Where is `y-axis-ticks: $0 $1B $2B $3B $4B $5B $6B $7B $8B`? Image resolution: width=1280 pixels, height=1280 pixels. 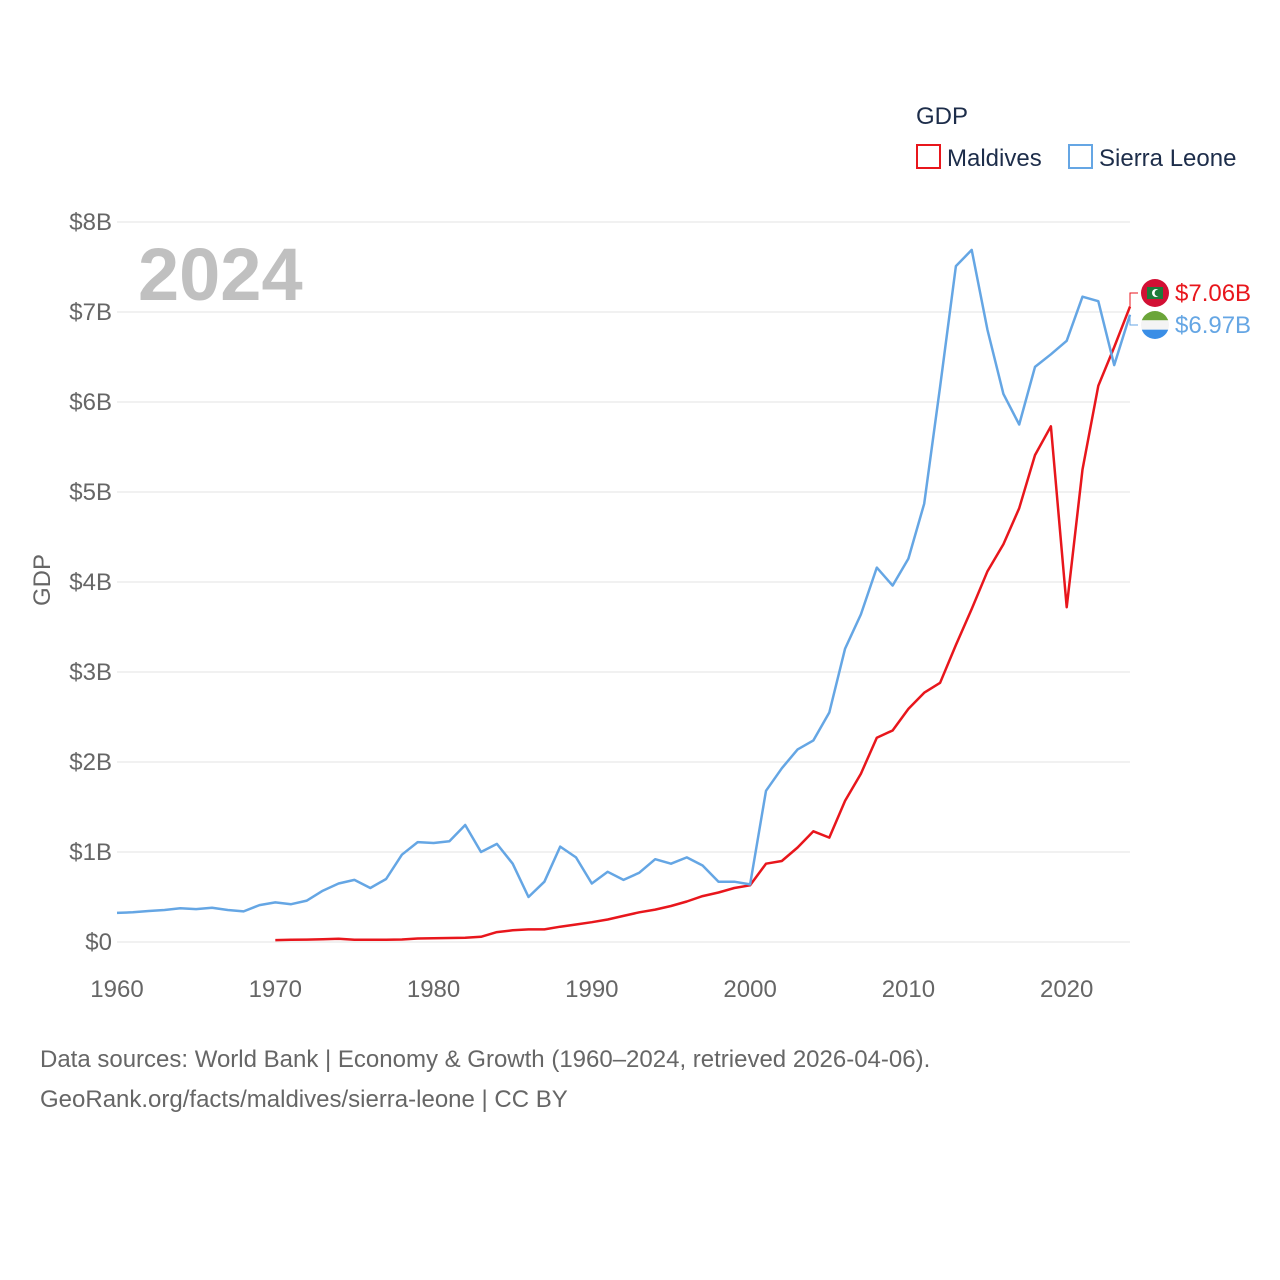 y-axis-ticks: $0 $1B $2B $3B $4B $5B $6B $7B $8B is located at coordinates (90, 582).